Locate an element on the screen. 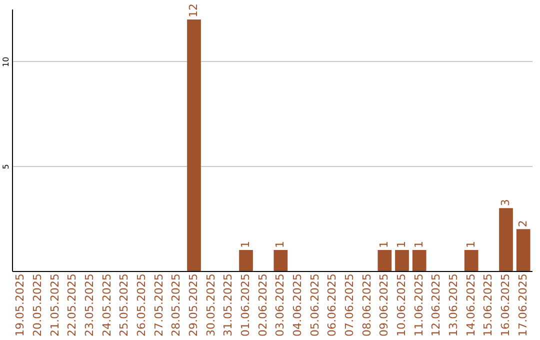 This screenshot has height=340, width=540. x-tick-label: 13.06.2025 is located at coordinates (453, 305).